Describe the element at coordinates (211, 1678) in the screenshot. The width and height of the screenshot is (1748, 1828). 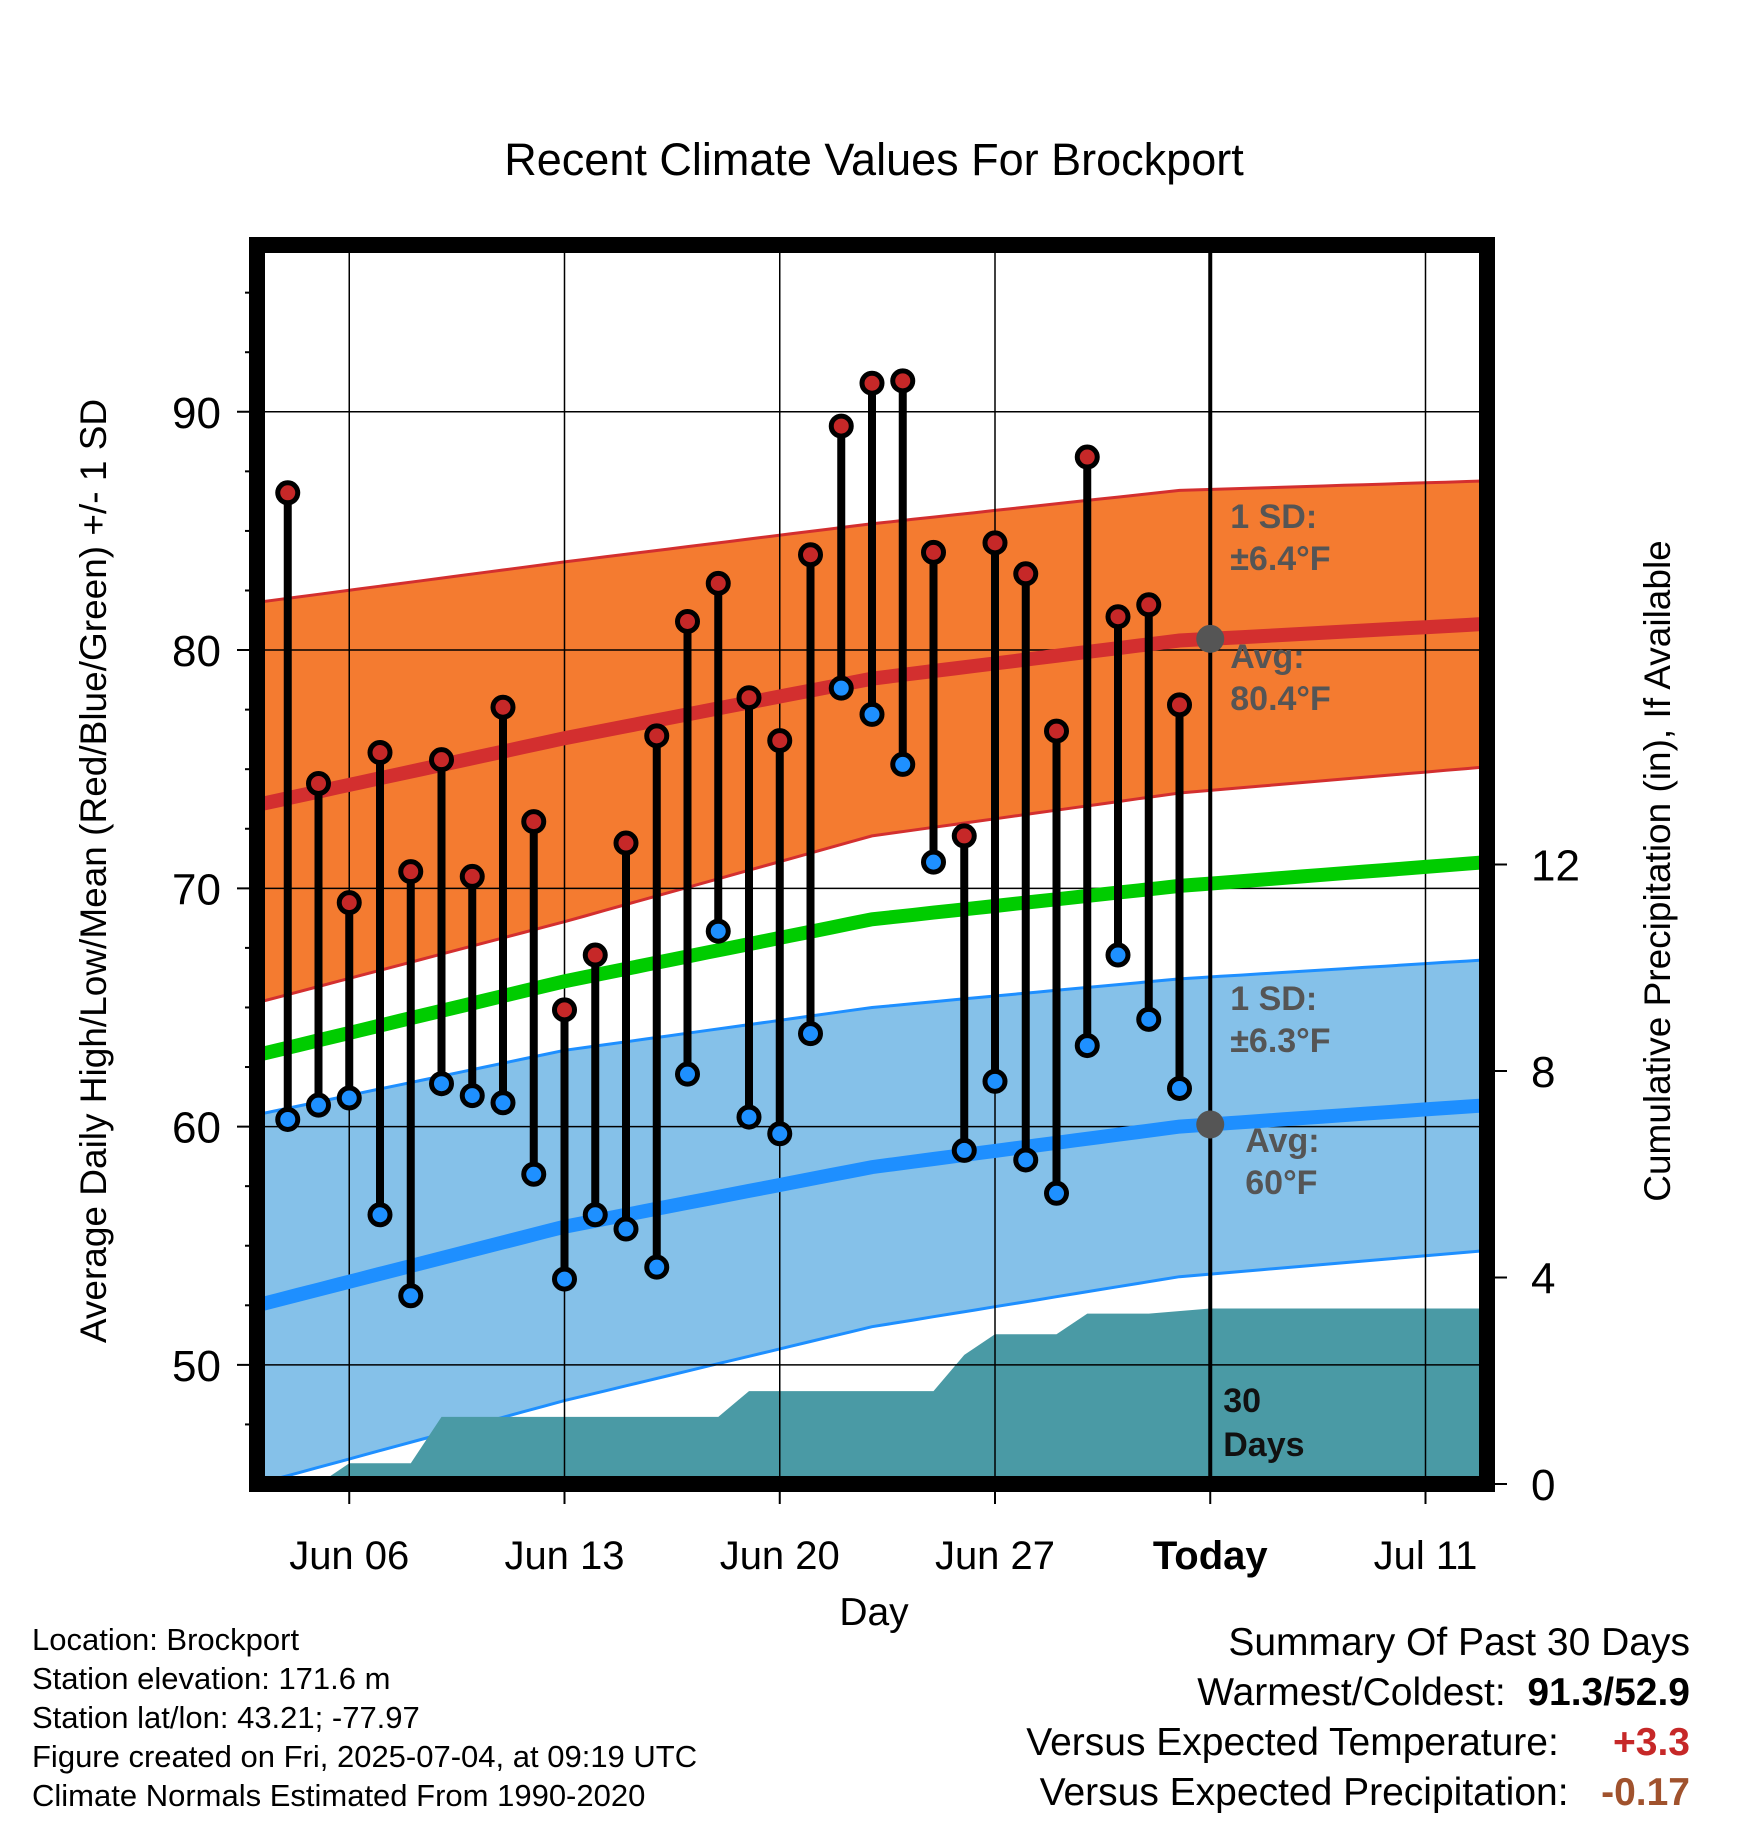
I see `elevation-text: Station elevation: 171.6 m` at that location.